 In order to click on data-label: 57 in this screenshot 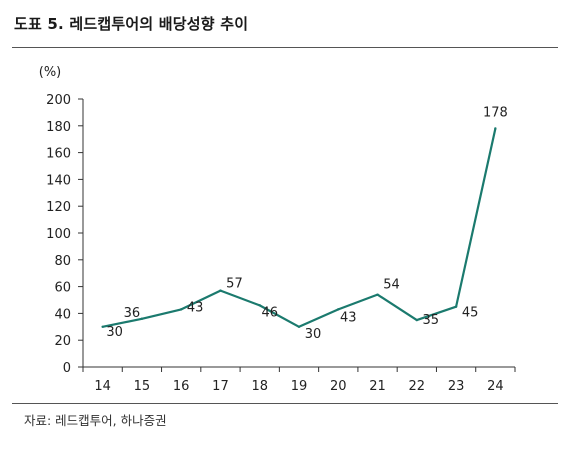, I will do `click(234, 284)`.